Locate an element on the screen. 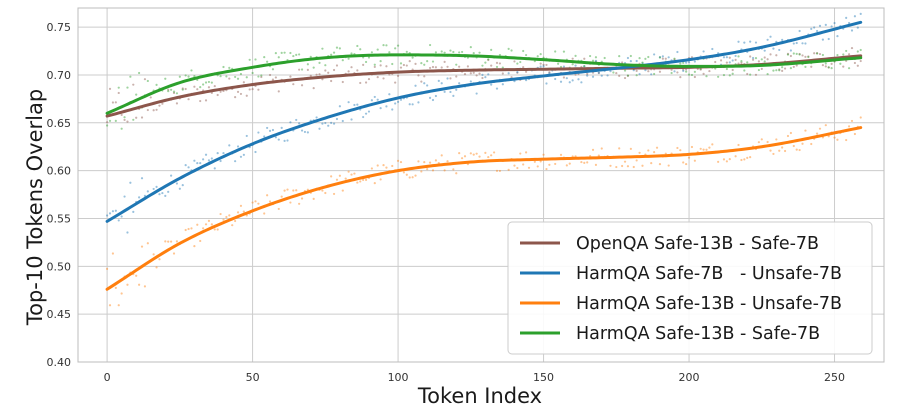 The width and height of the screenshot is (902, 420). legend-label: HarmQA Safe-7B - Unsafe-7B is located at coordinates (709, 274).